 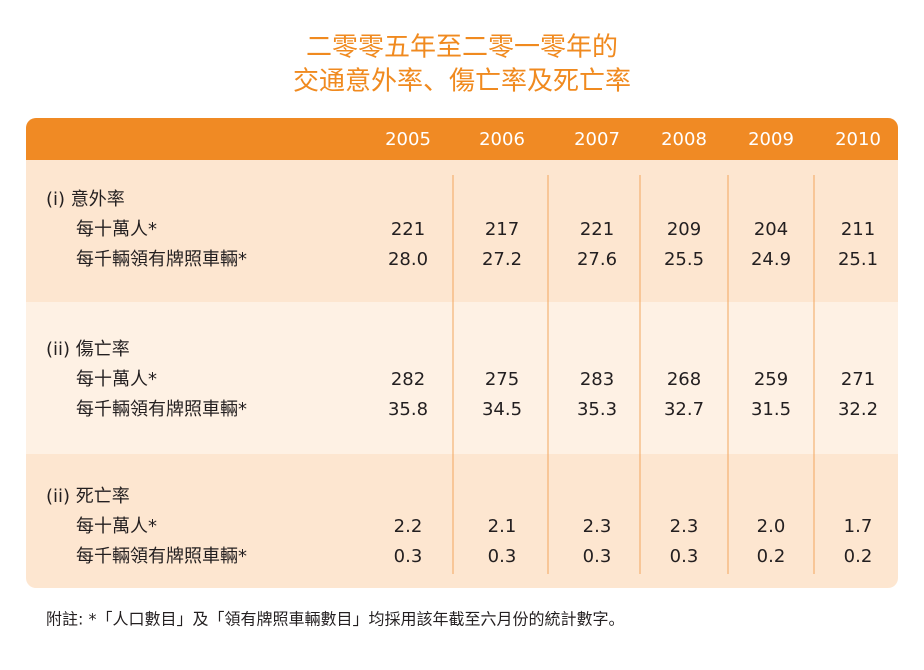 What do you see at coordinates (858, 139) in the screenshot?
I see `column-header: 2010` at bounding box center [858, 139].